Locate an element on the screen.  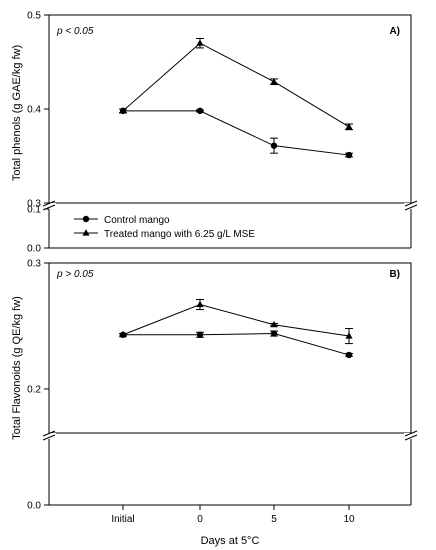
panel-a-label: A) is located at coordinates (394, 31).